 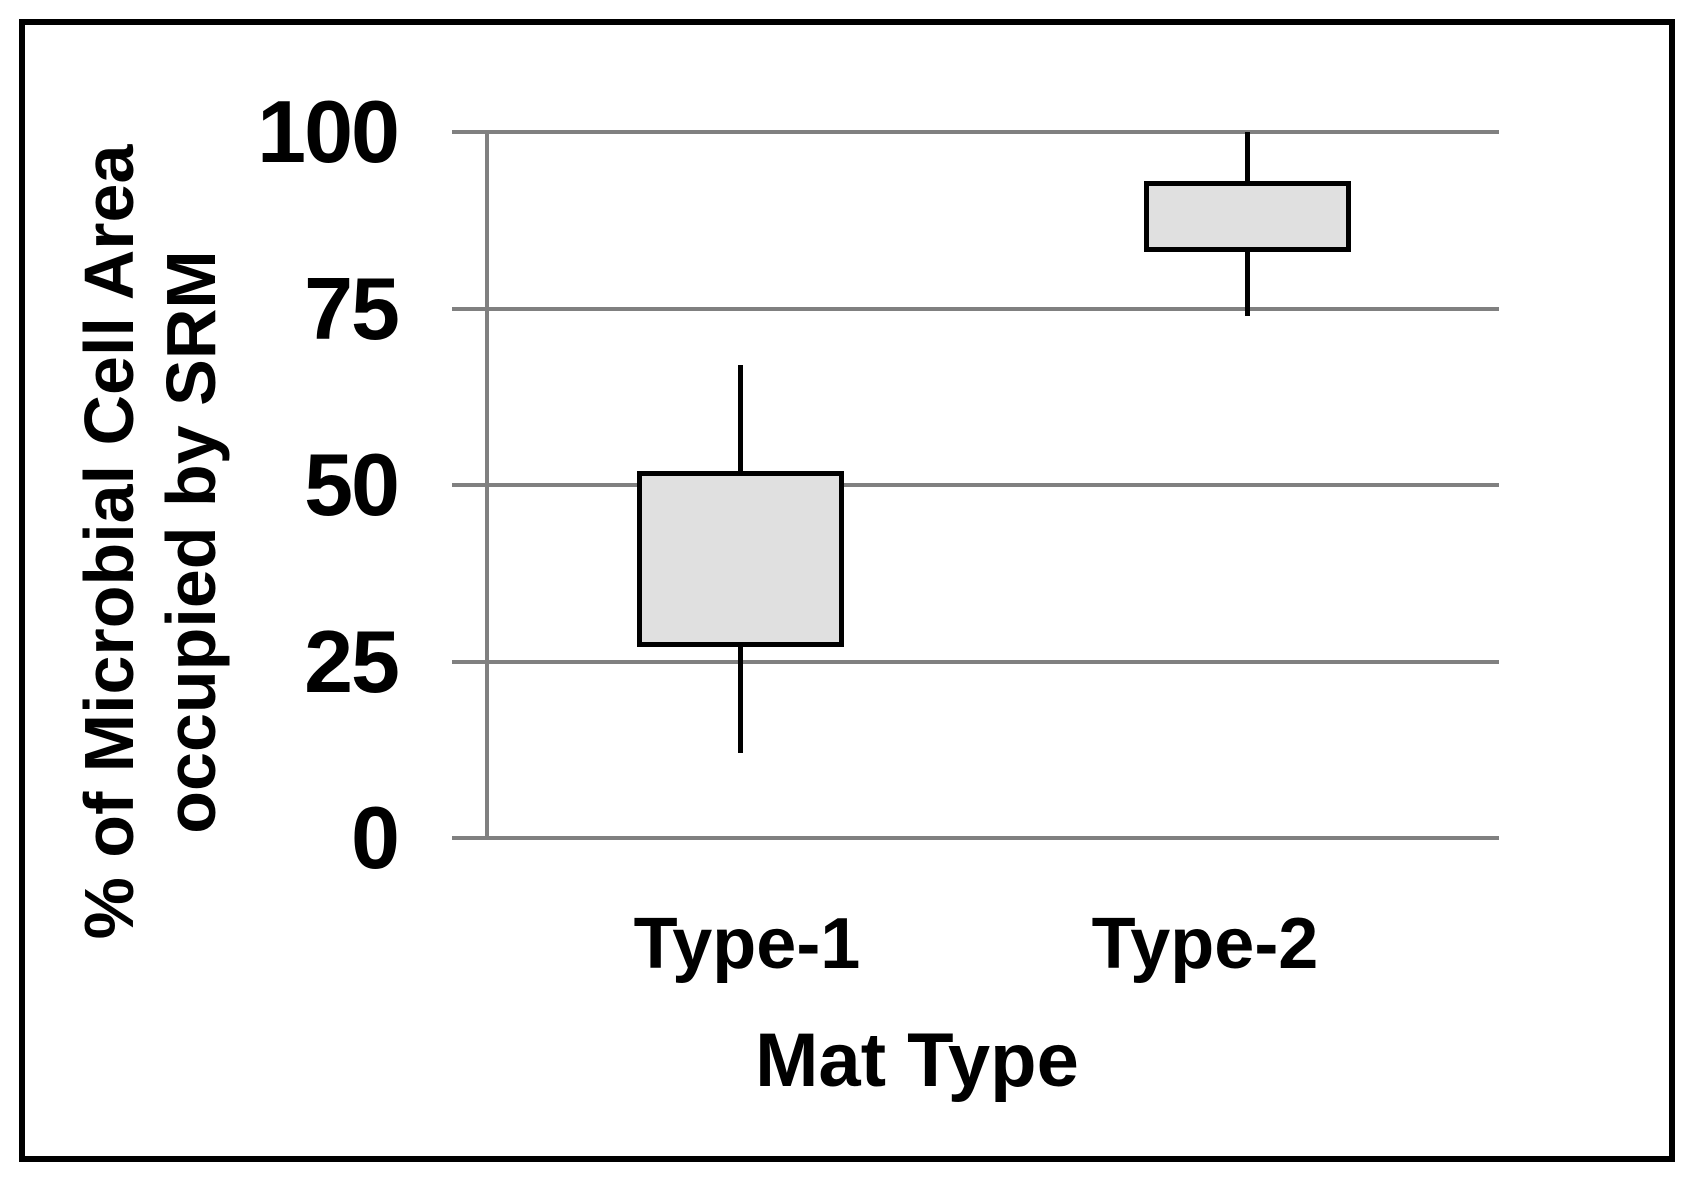 I want to click on x-tick-label-type-1: Type-1, so click(x=747, y=944).